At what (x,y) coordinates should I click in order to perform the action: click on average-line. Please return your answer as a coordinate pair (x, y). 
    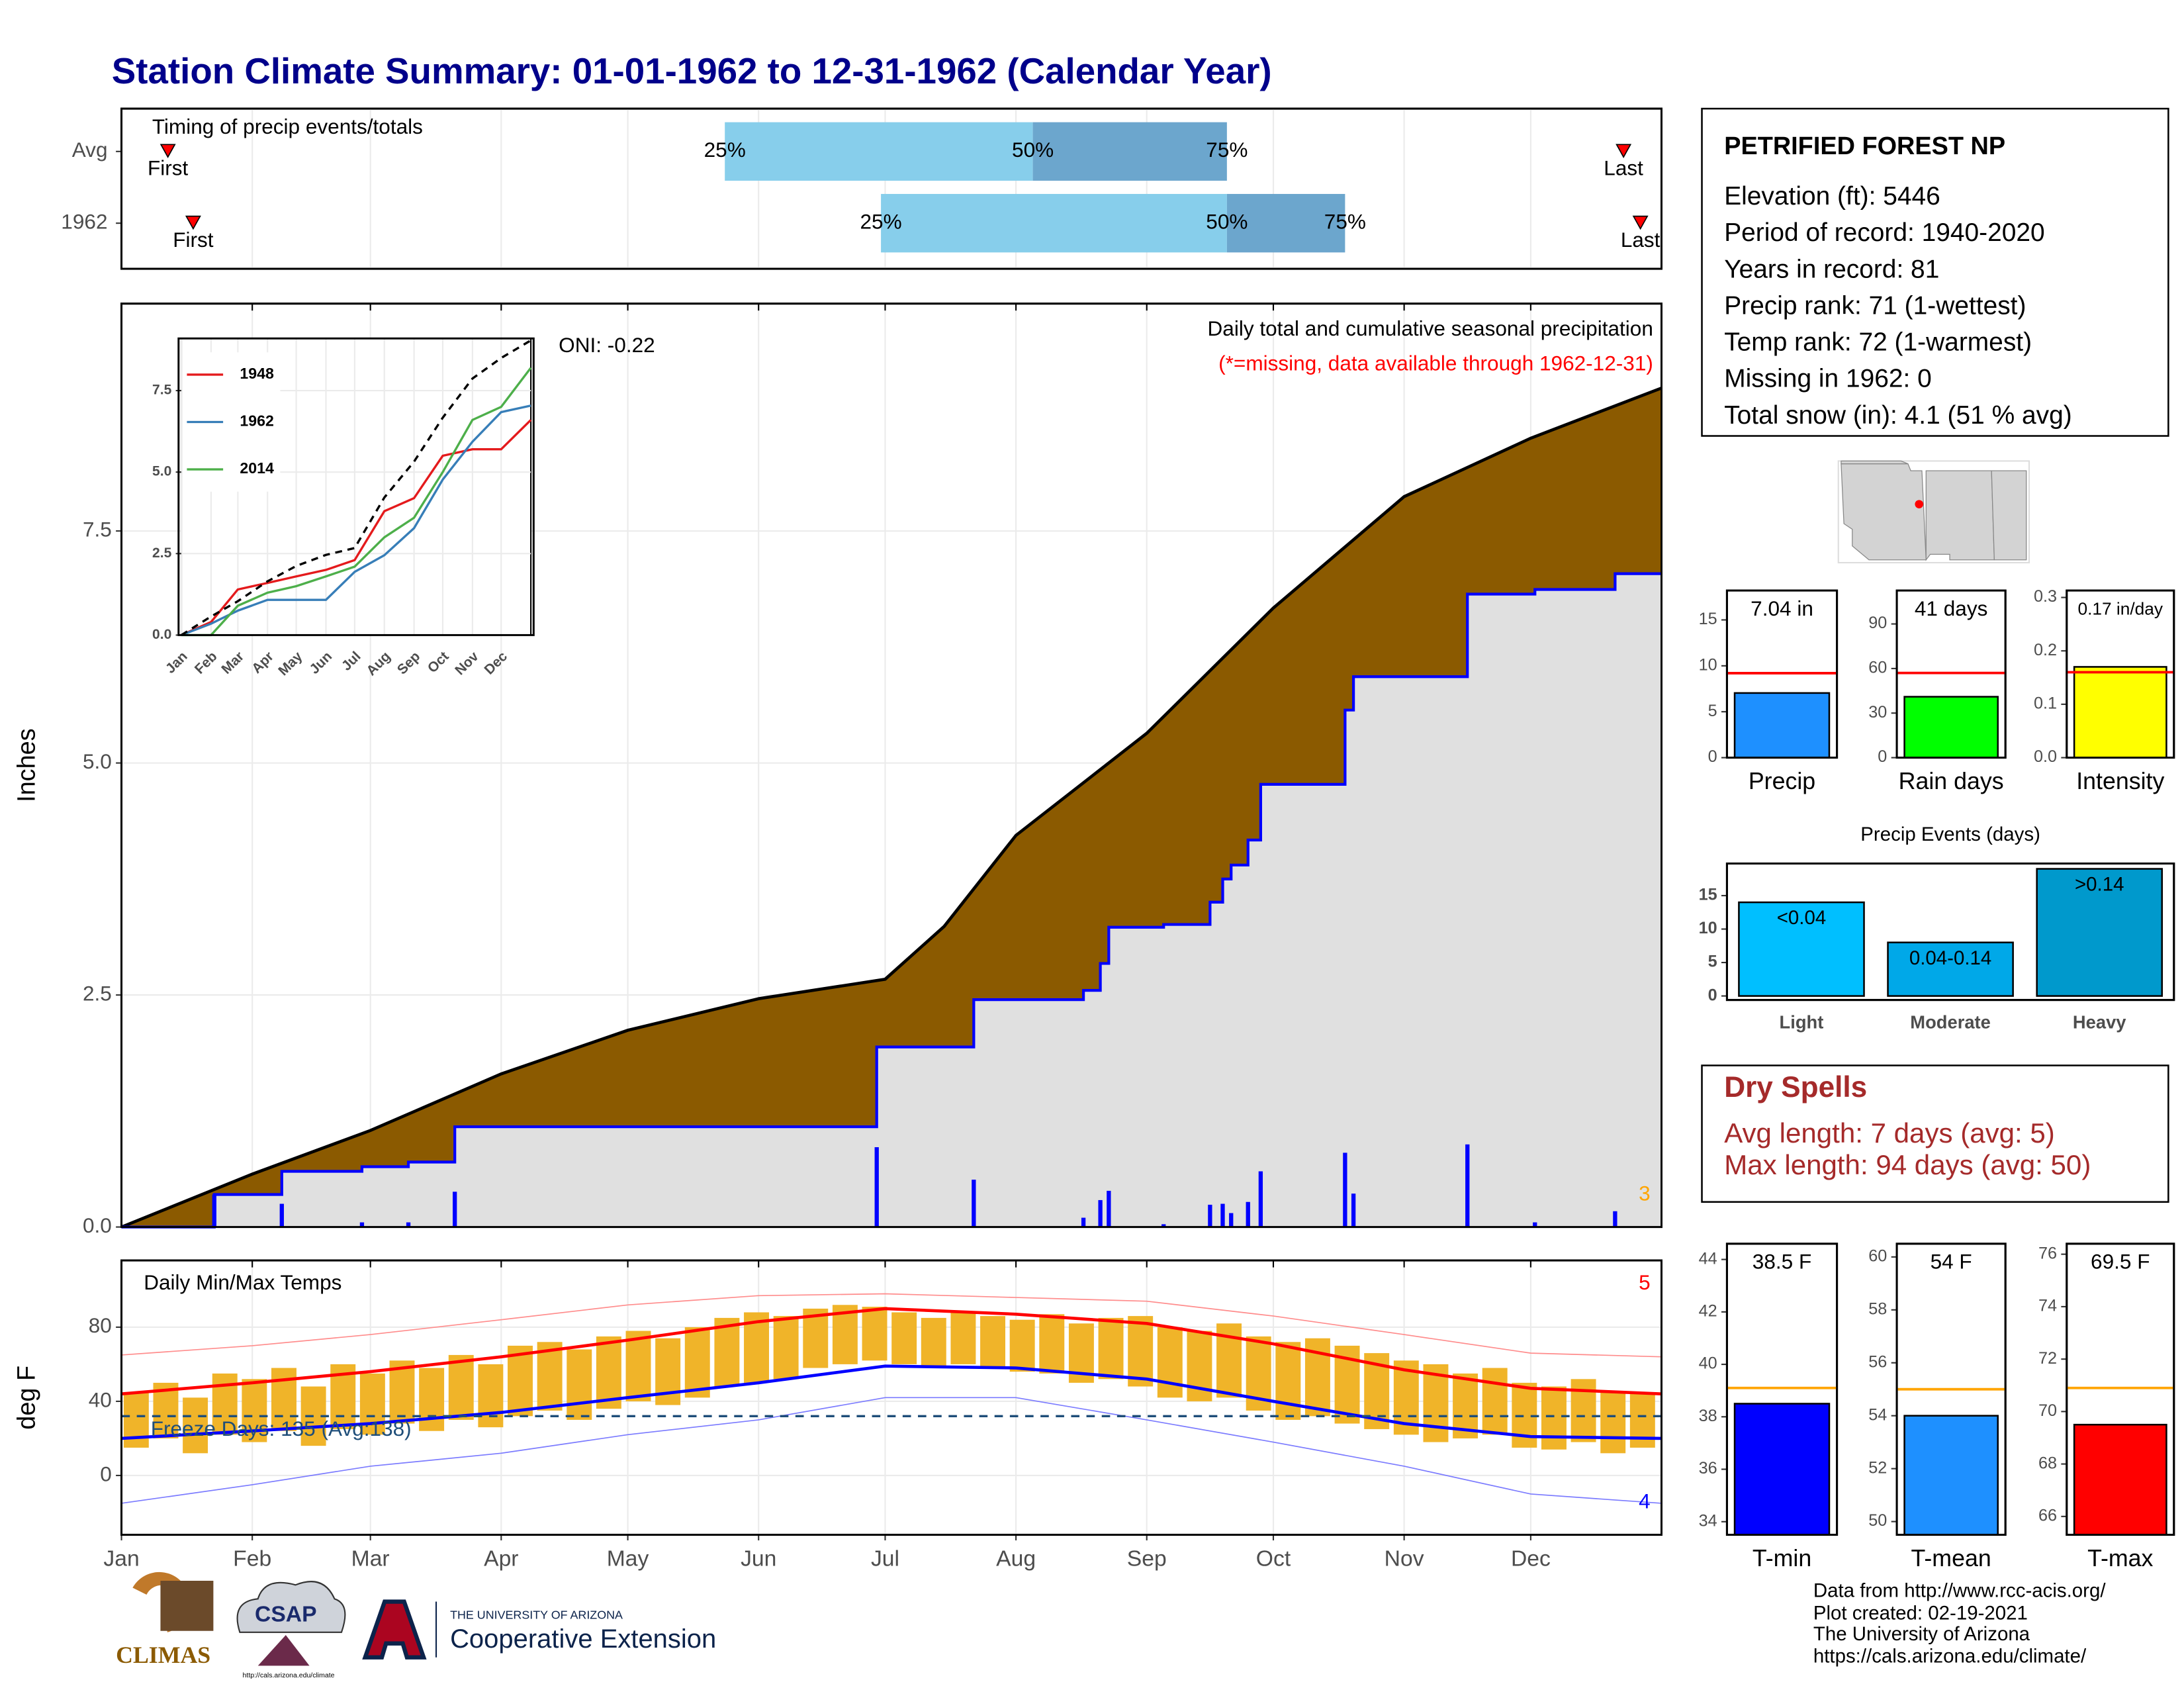
    Looking at the image, I should click on (356, 487).